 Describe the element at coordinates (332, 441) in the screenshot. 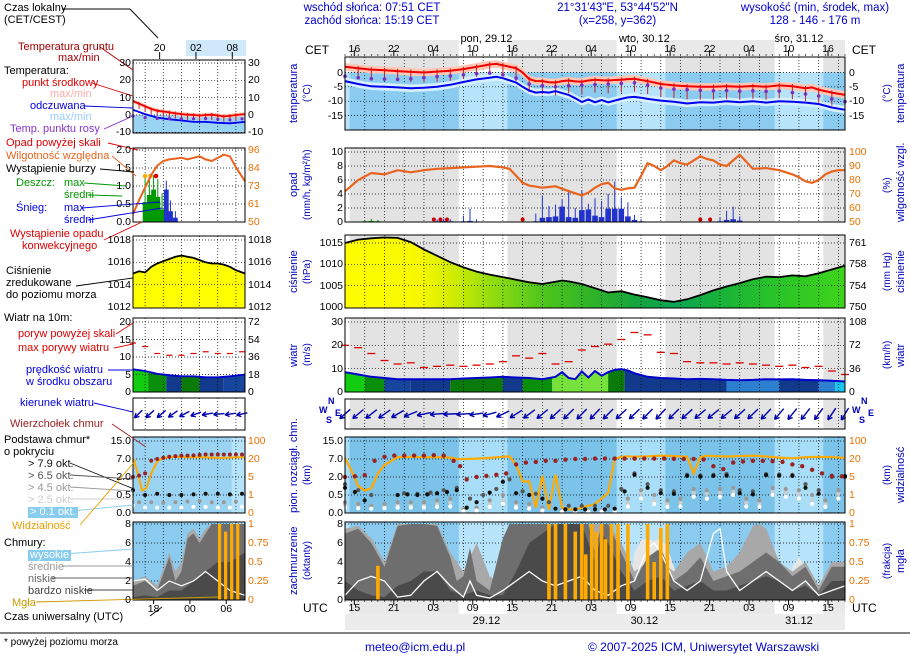

I see `axis-tick-label: 15.0` at that location.